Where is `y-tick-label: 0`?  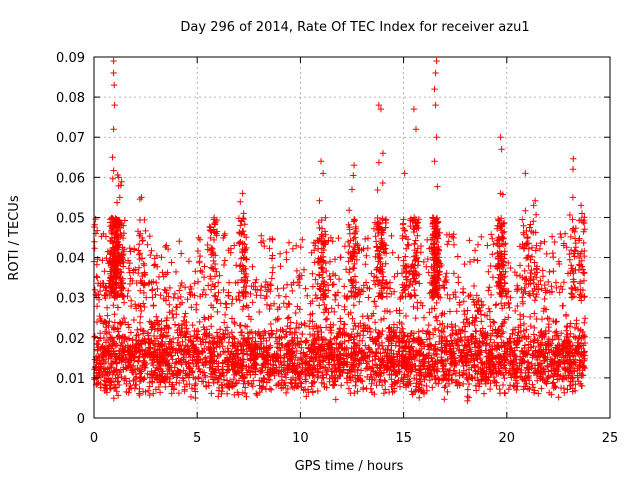 y-tick-label: 0 is located at coordinates (81, 419).